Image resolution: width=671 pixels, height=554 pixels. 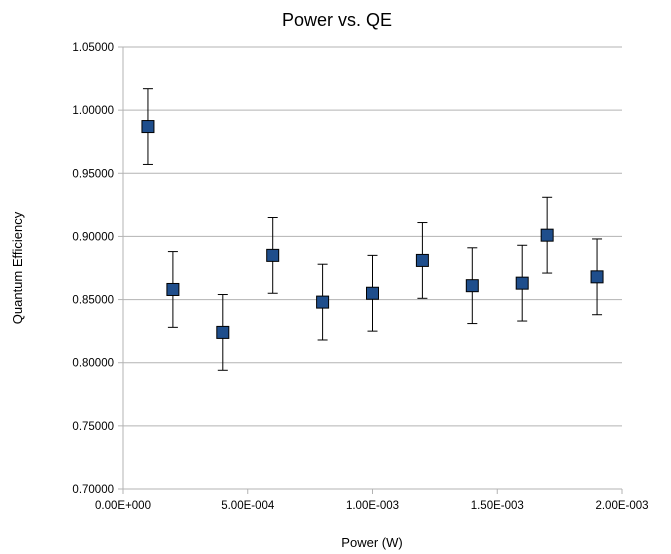 What do you see at coordinates (93, 490) in the screenshot?
I see `y-tick-label: 0.70000` at bounding box center [93, 490].